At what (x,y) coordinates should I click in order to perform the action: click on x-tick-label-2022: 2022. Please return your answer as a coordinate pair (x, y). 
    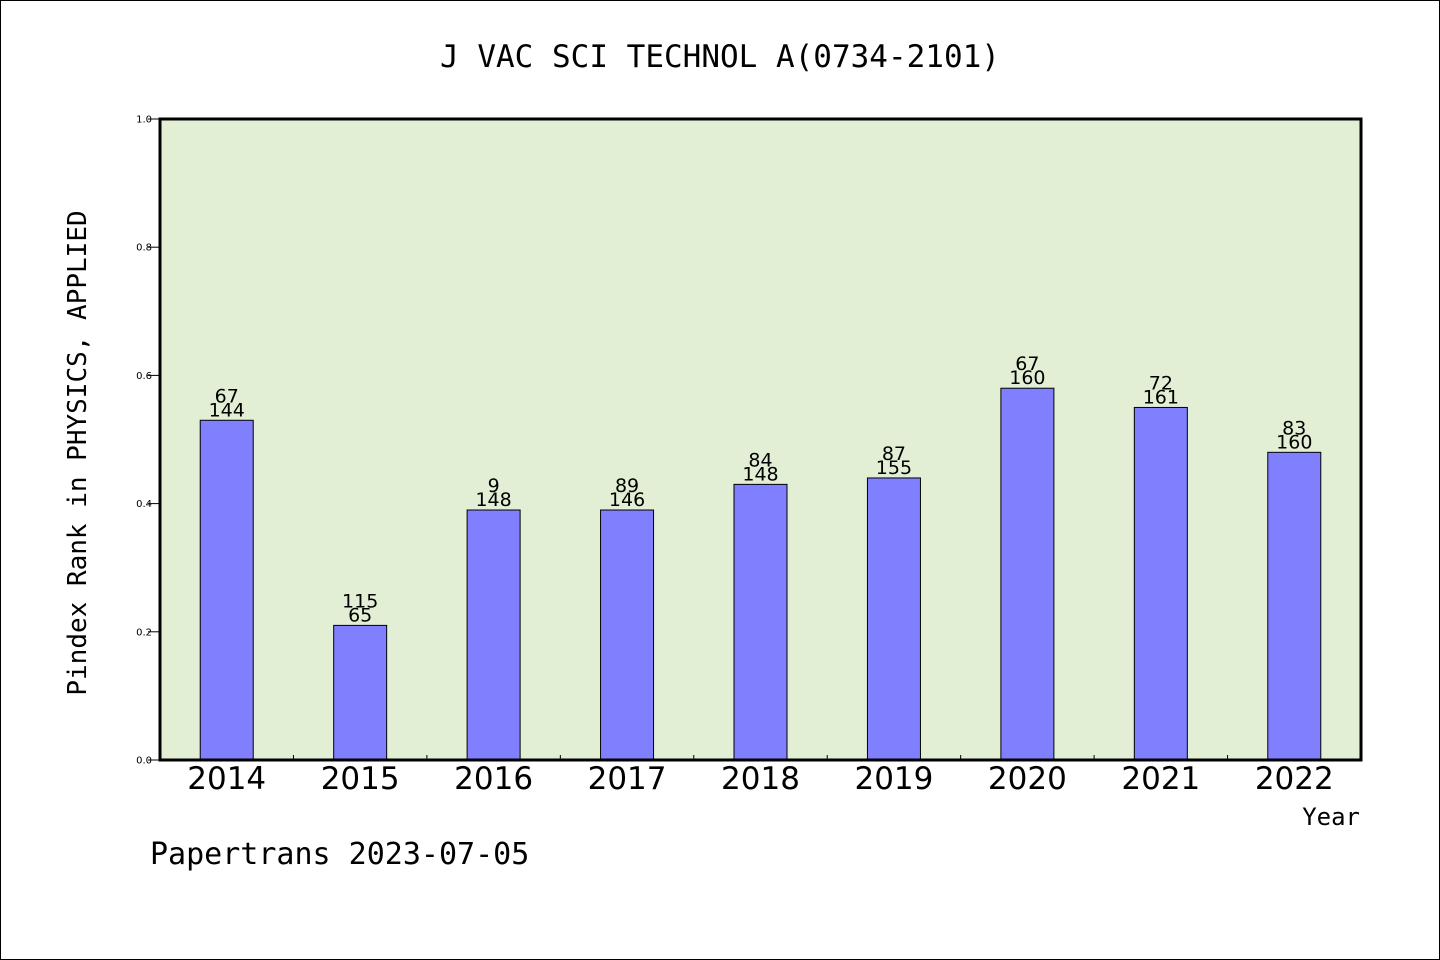
    Looking at the image, I should click on (1294, 779).